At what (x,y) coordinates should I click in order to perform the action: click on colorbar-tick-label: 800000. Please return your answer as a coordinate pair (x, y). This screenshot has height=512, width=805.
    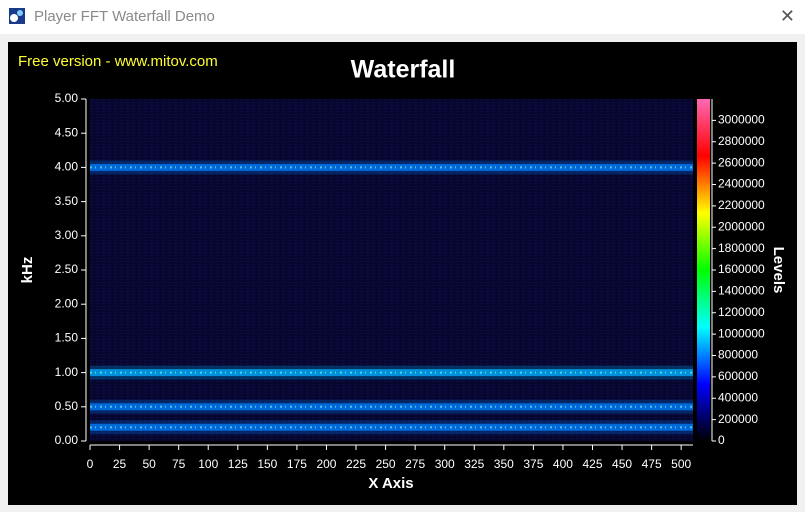
    Looking at the image, I should click on (738, 355).